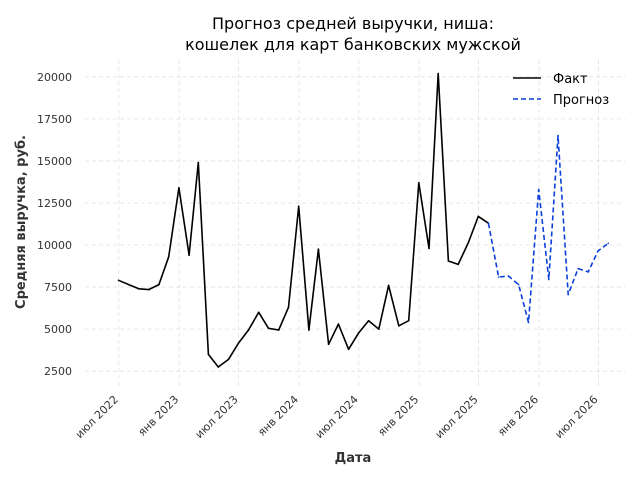  I want to click on chart-title-line2: кошелек для карт банковских мужской, so click(353, 44).